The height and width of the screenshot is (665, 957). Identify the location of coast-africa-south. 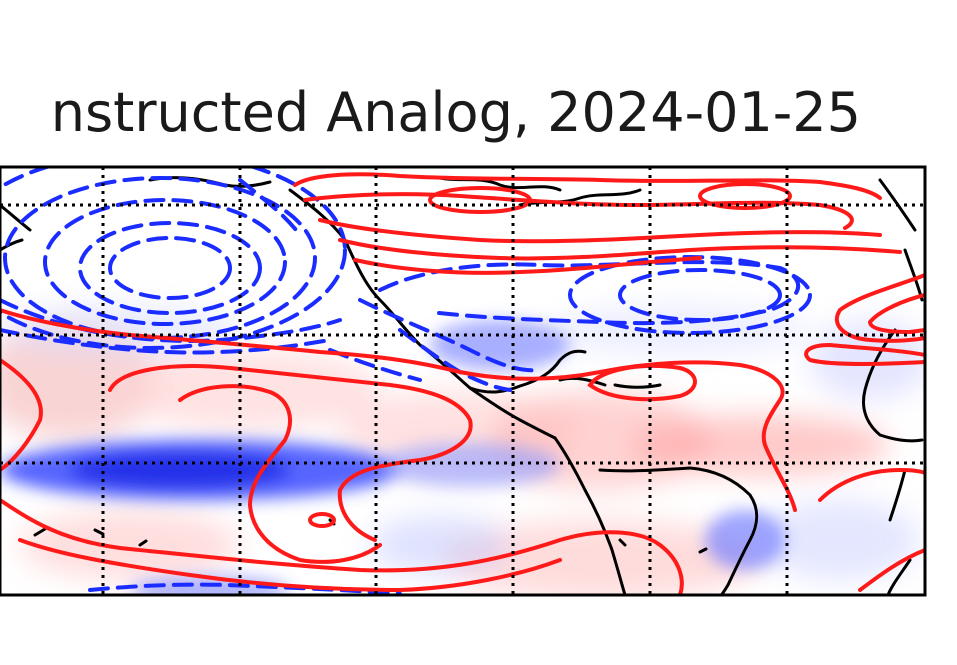
(899, 531).